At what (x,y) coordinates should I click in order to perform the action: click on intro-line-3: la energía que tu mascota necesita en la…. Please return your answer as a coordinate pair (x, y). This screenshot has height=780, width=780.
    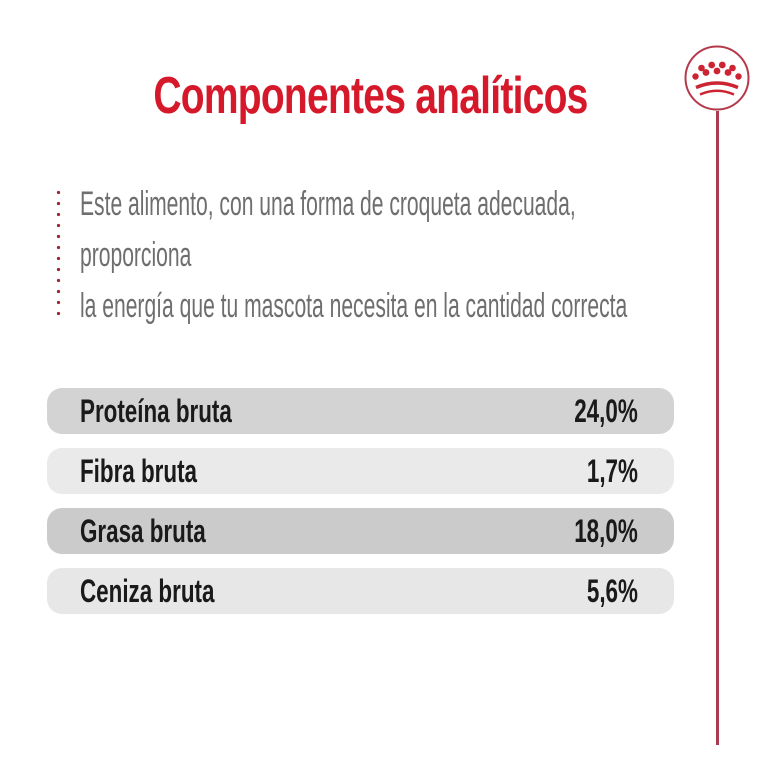
    Looking at the image, I should click on (430, 306).